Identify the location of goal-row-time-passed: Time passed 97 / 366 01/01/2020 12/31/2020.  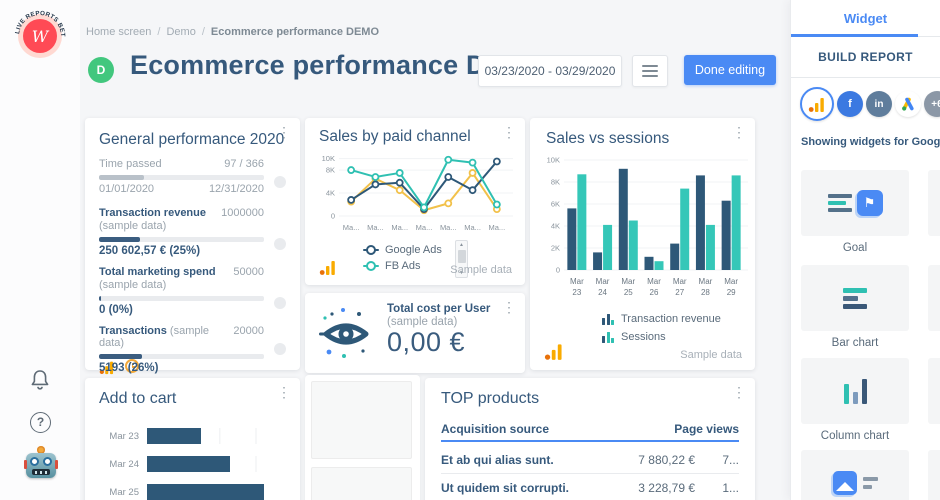
(192, 176).